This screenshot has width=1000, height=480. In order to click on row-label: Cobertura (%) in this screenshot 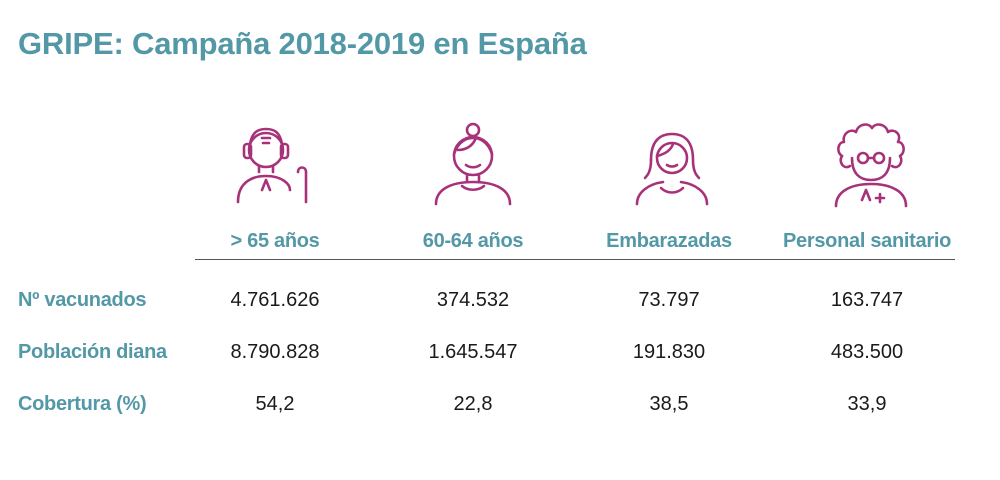, I will do `click(82, 404)`.